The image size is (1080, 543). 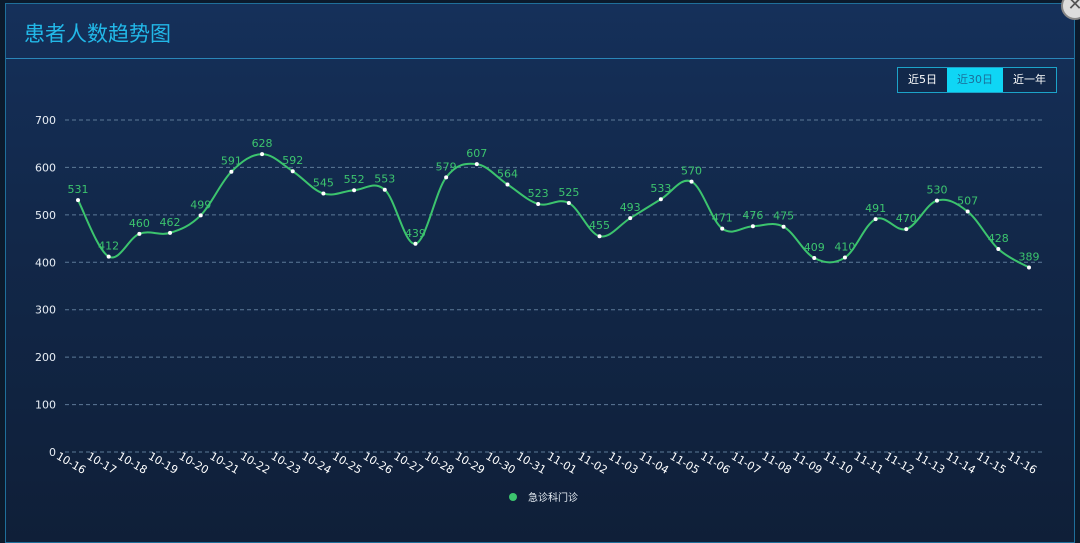 What do you see at coordinates (415, 233) in the screenshot?
I see `data-label: 439` at bounding box center [415, 233].